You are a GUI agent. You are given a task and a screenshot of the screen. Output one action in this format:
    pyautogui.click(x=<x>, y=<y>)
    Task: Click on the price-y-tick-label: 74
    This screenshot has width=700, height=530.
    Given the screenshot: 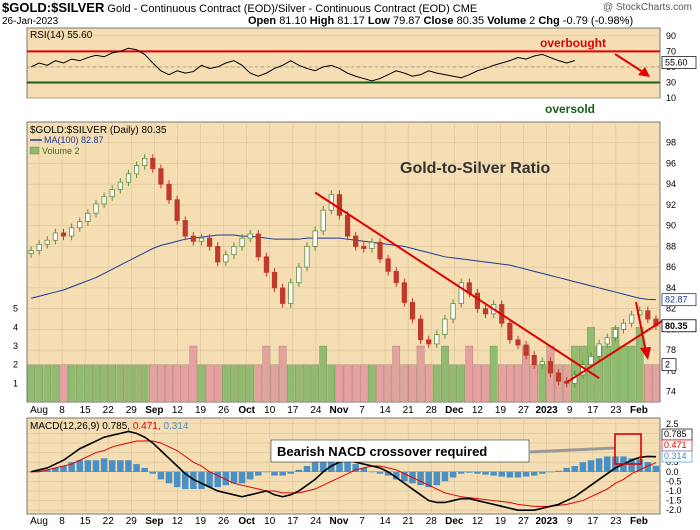 What is the action you would take?
    pyautogui.click(x=671, y=392)
    